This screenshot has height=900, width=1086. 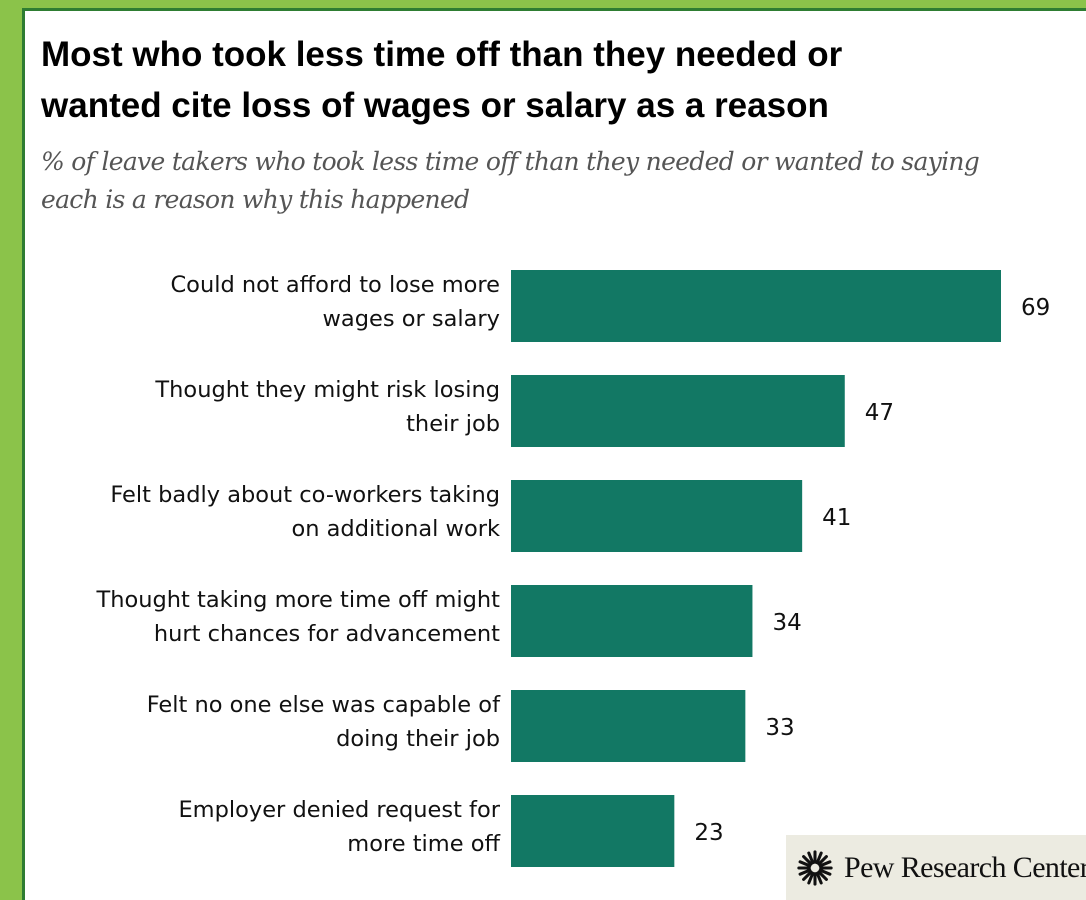 What do you see at coordinates (836, 518) in the screenshot?
I see `value-label: 41` at bounding box center [836, 518].